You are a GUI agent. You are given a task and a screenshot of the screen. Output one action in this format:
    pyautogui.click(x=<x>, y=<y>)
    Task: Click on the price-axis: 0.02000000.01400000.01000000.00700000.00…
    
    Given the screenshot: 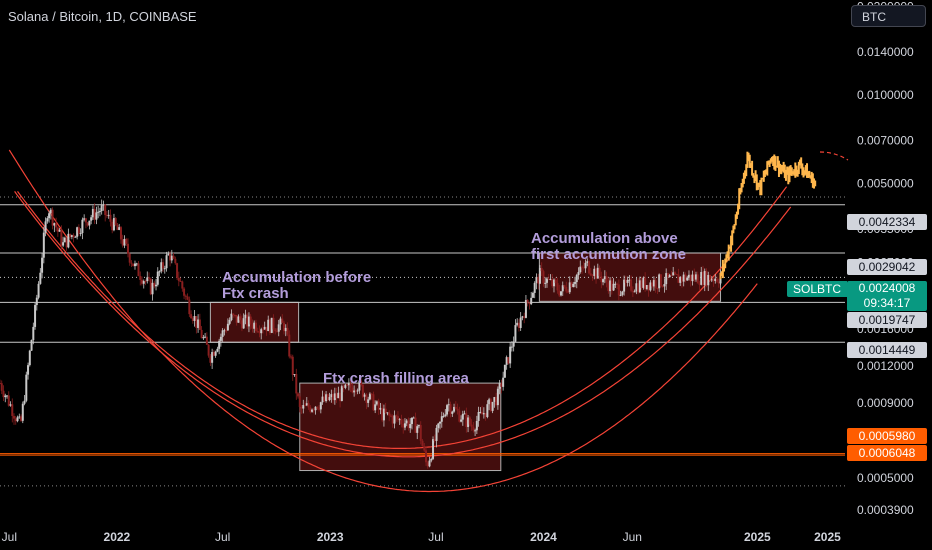 What is the action you would take?
    pyautogui.click(x=885, y=258)
    